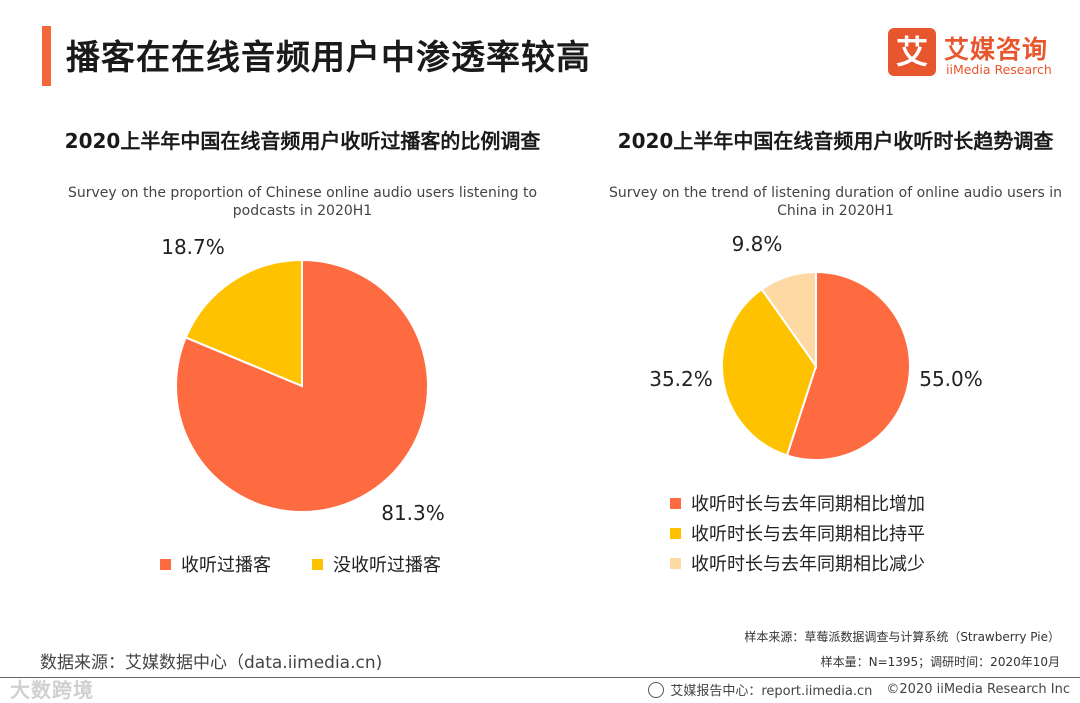  Describe the element at coordinates (328, 58) in the screenshot. I see `page-title: 播客在在线音频用户中渗透率较高` at that location.